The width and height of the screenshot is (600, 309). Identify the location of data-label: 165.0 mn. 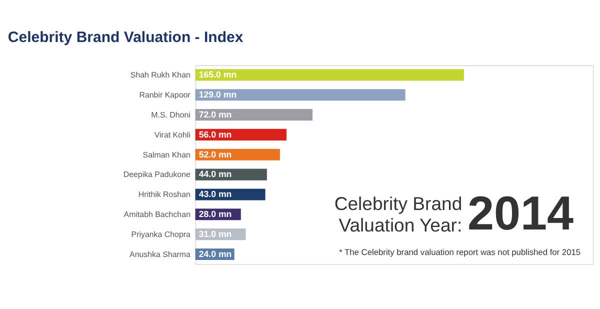
(217, 75).